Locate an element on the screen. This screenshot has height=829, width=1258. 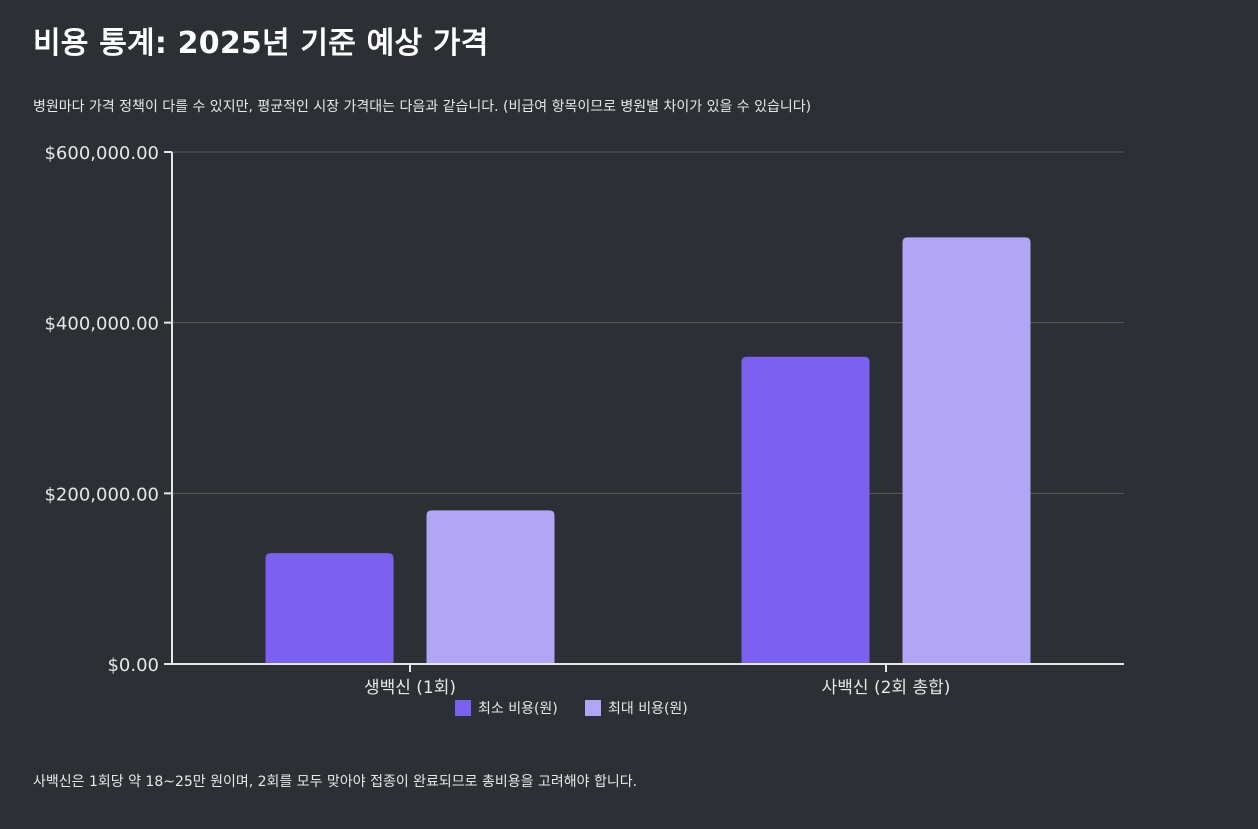
y-tick-label: $0.00 is located at coordinates (133, 665).